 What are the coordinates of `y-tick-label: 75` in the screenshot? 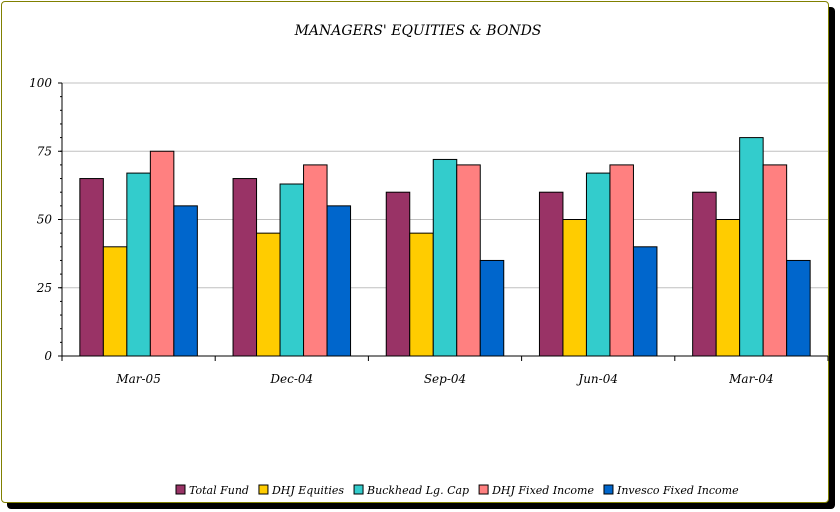 It's located at (44, 151).